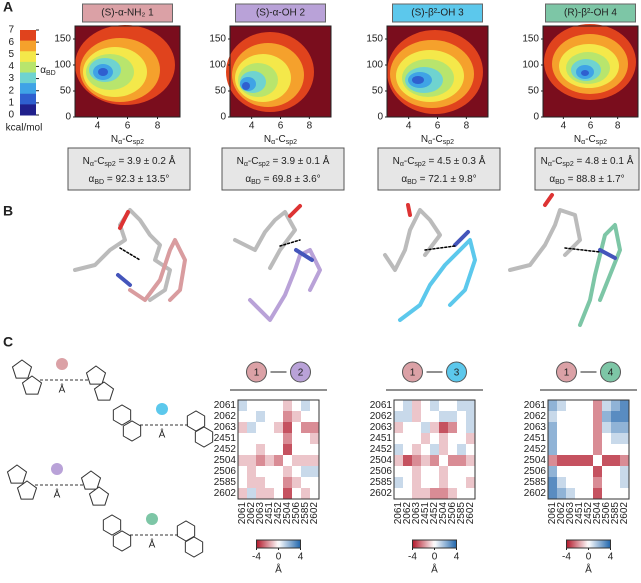 The width and height of the screenshot is (641, 583). Describe the element at coordinates (416, 513) in the screenshot. I see `column-label: 2063` at that location.